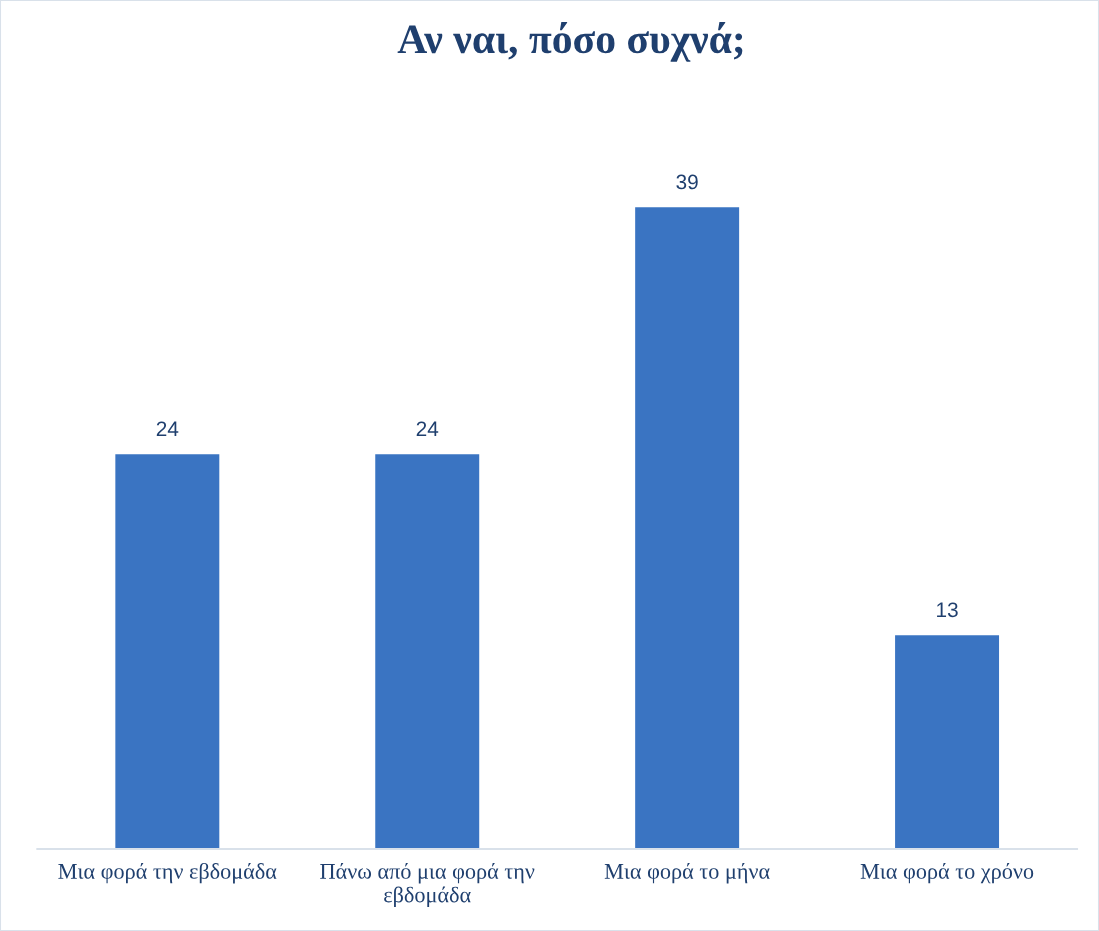  Describe the element at coordinates (947, 873) in the screenshot. I see `x-tick-label: Μια φορά το χρόνο` at that location.